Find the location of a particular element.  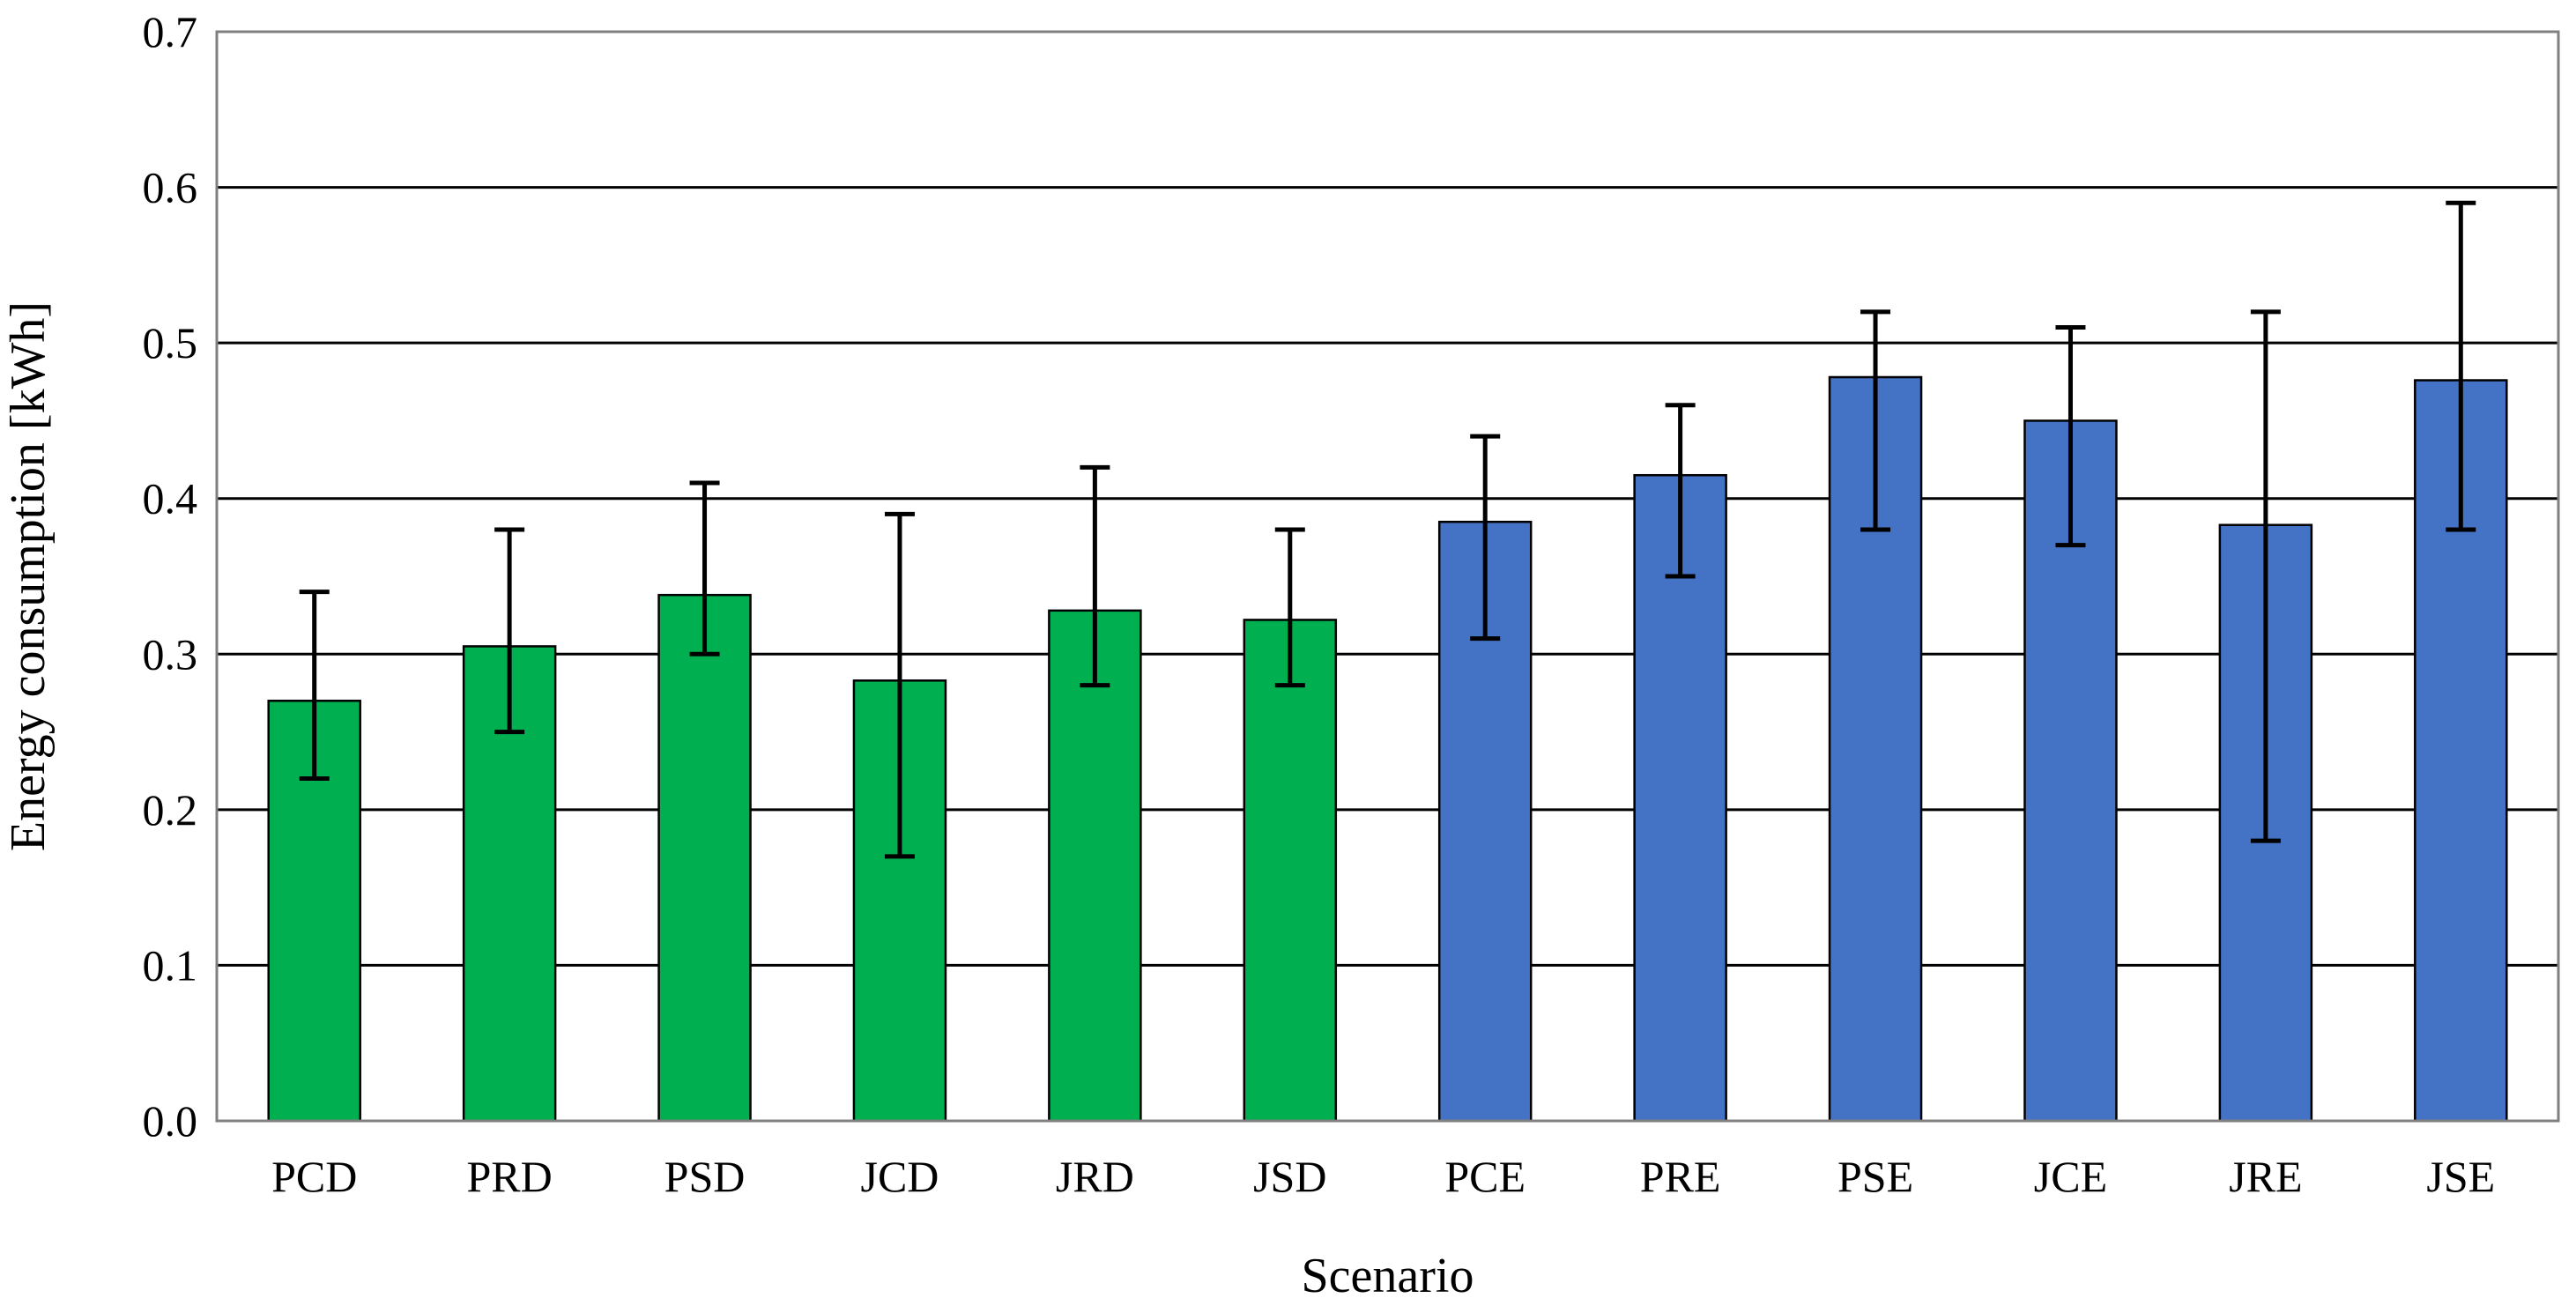

error-bar-pse is located at coordinates (1875, 421).